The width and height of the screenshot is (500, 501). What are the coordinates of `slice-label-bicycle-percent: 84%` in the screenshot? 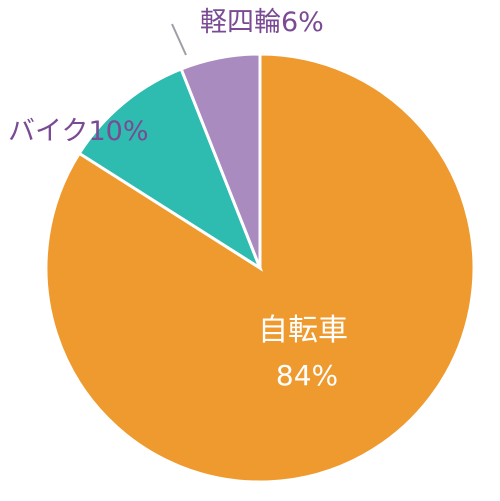 It's located at (307, 375).